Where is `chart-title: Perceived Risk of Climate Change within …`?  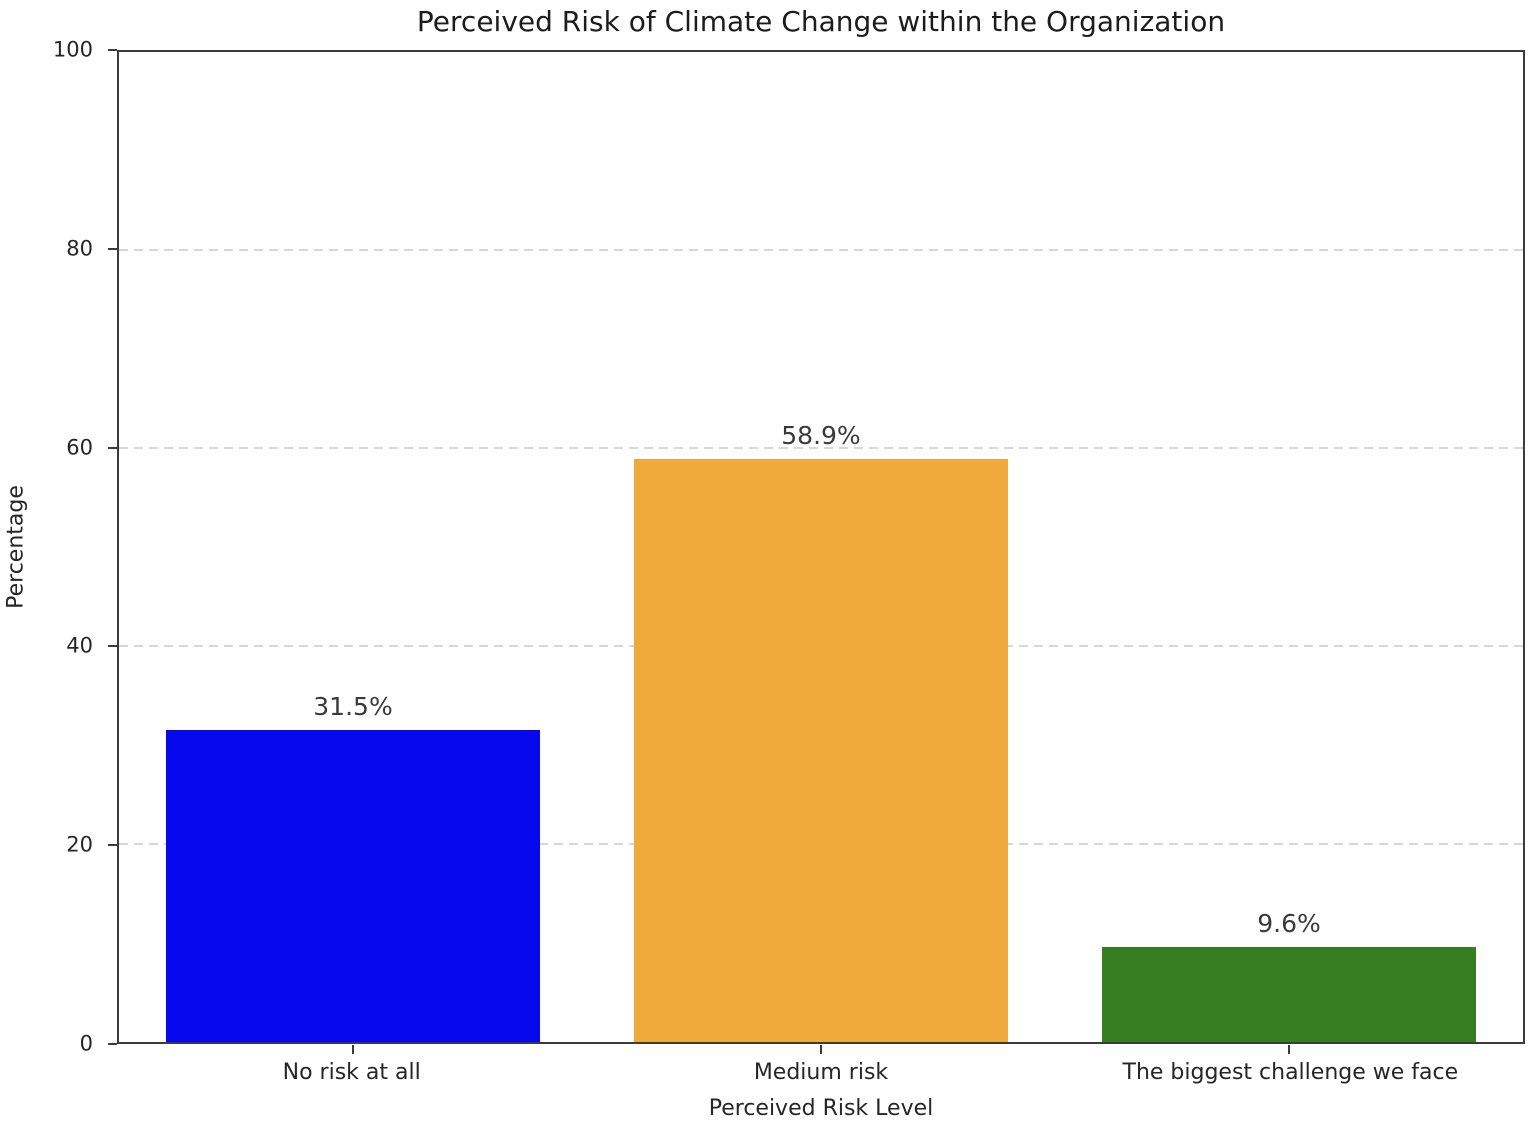 chart-title: Perceived Risk of Climate Change within … is located at coordinates (821, 21).